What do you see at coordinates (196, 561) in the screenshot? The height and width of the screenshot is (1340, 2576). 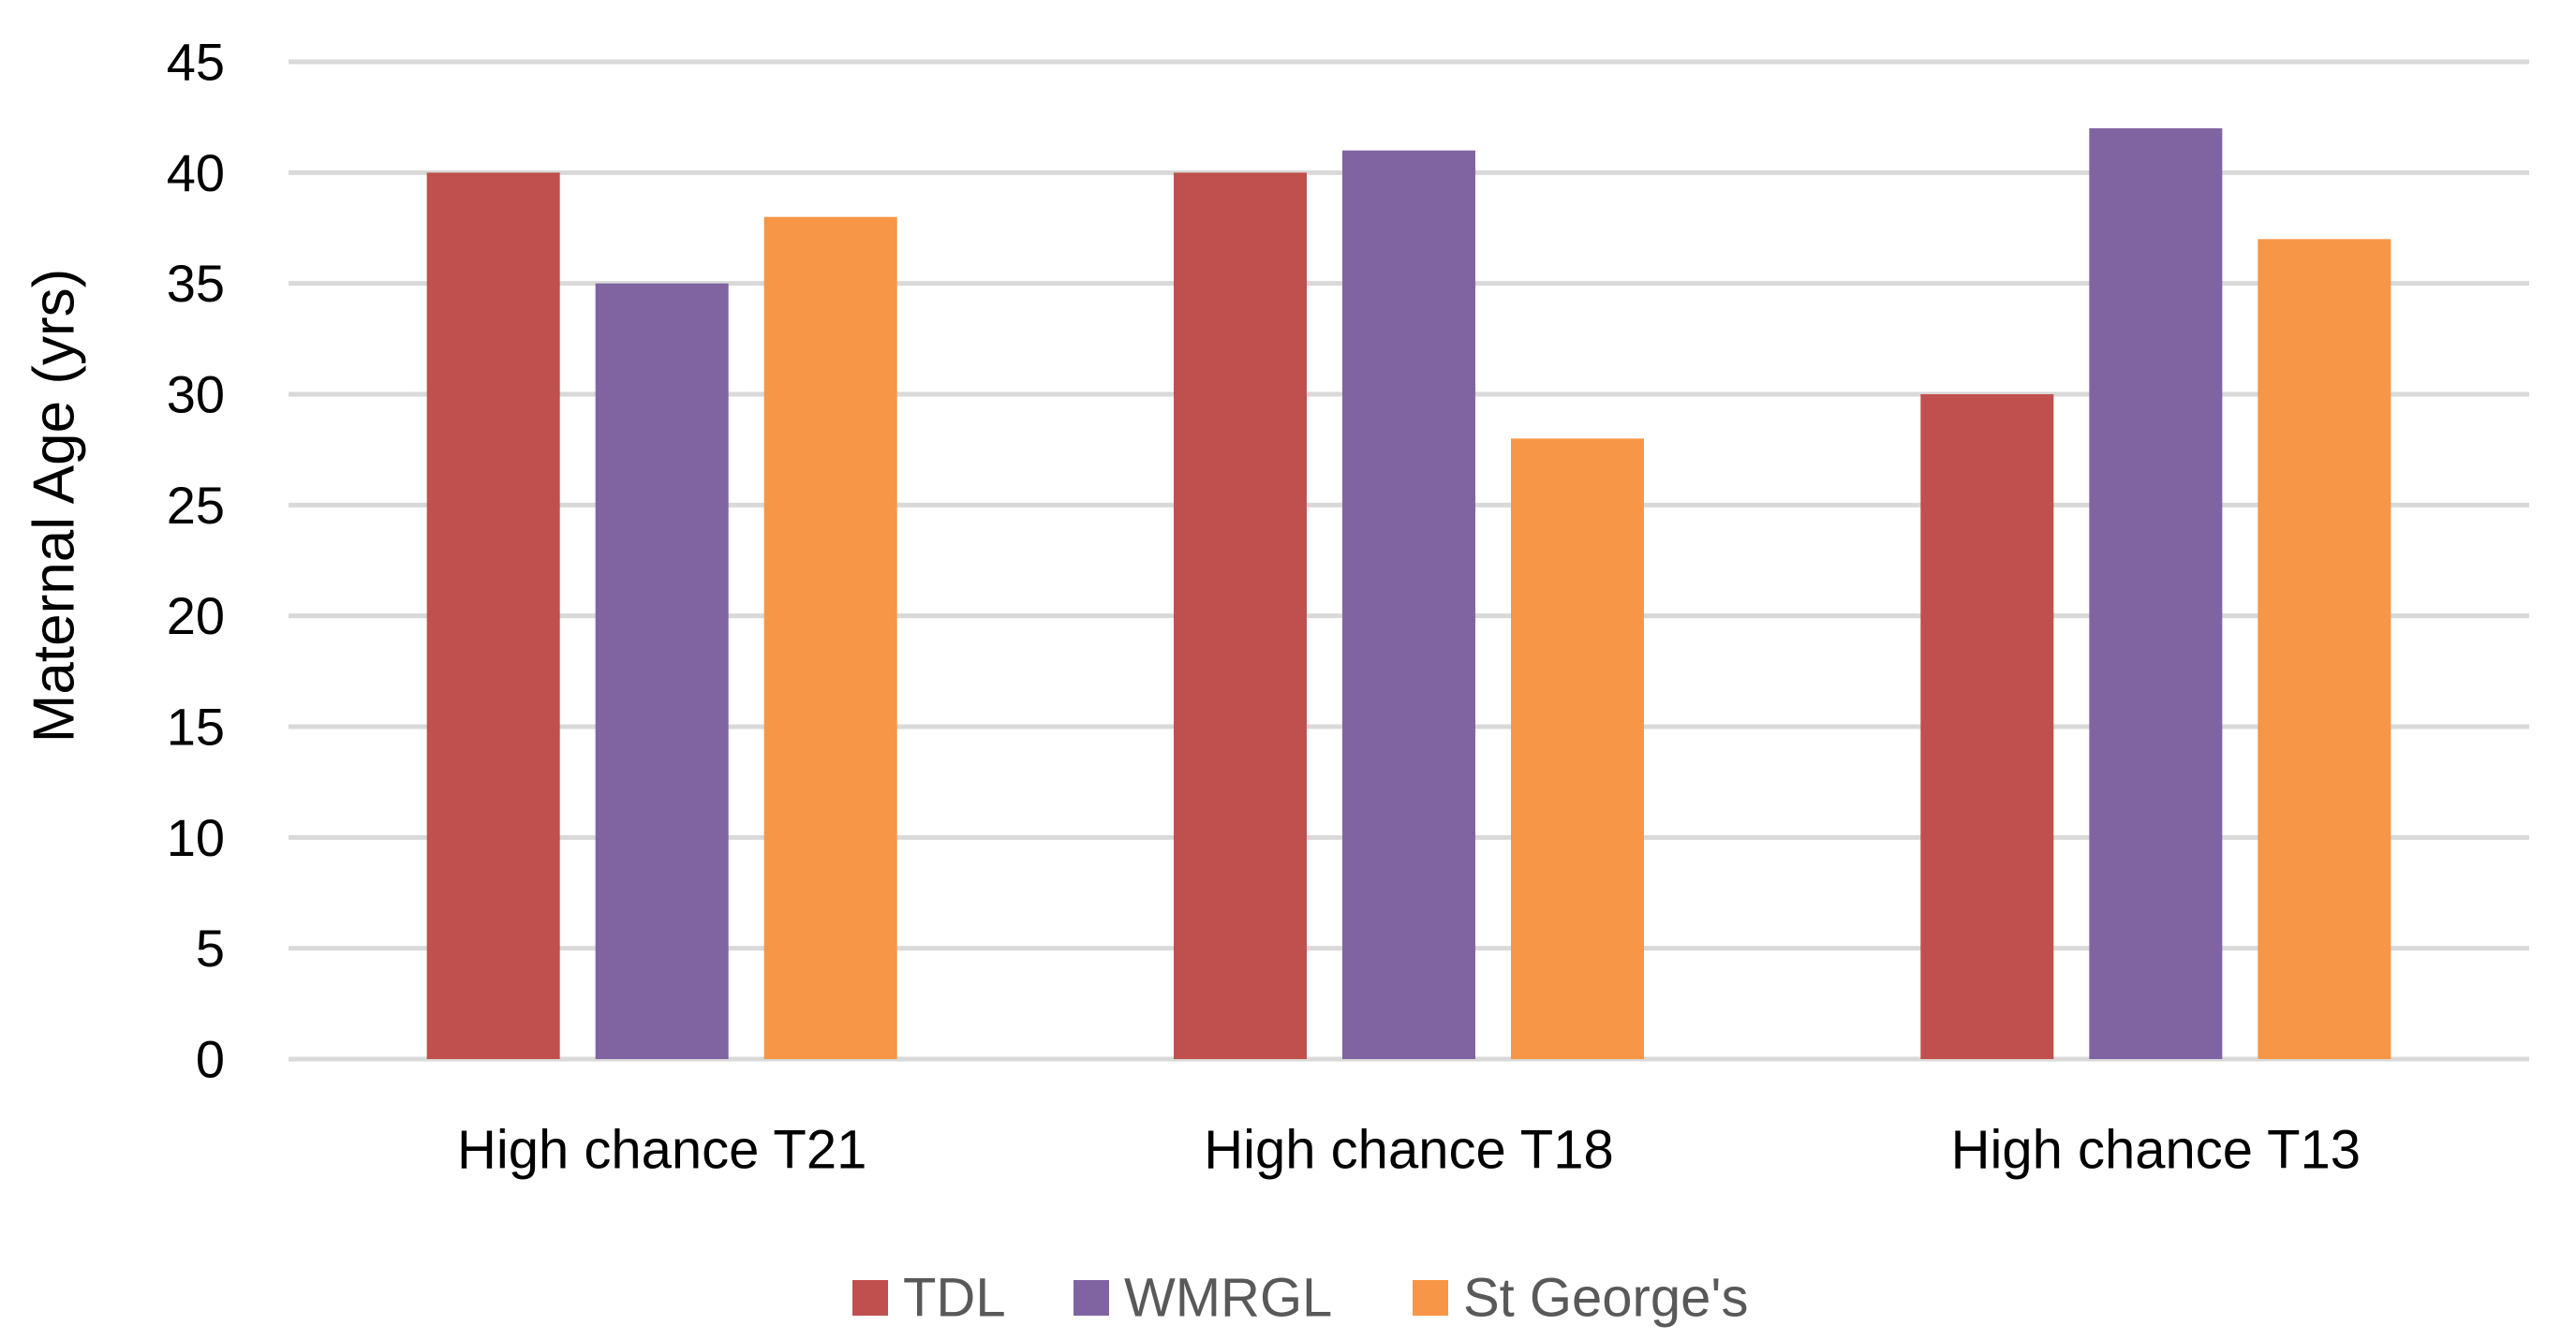 I see `y-axis-tick-labels: 0 5 10 15 20 25 30 35 40 45` at bounding box center [196, 561].